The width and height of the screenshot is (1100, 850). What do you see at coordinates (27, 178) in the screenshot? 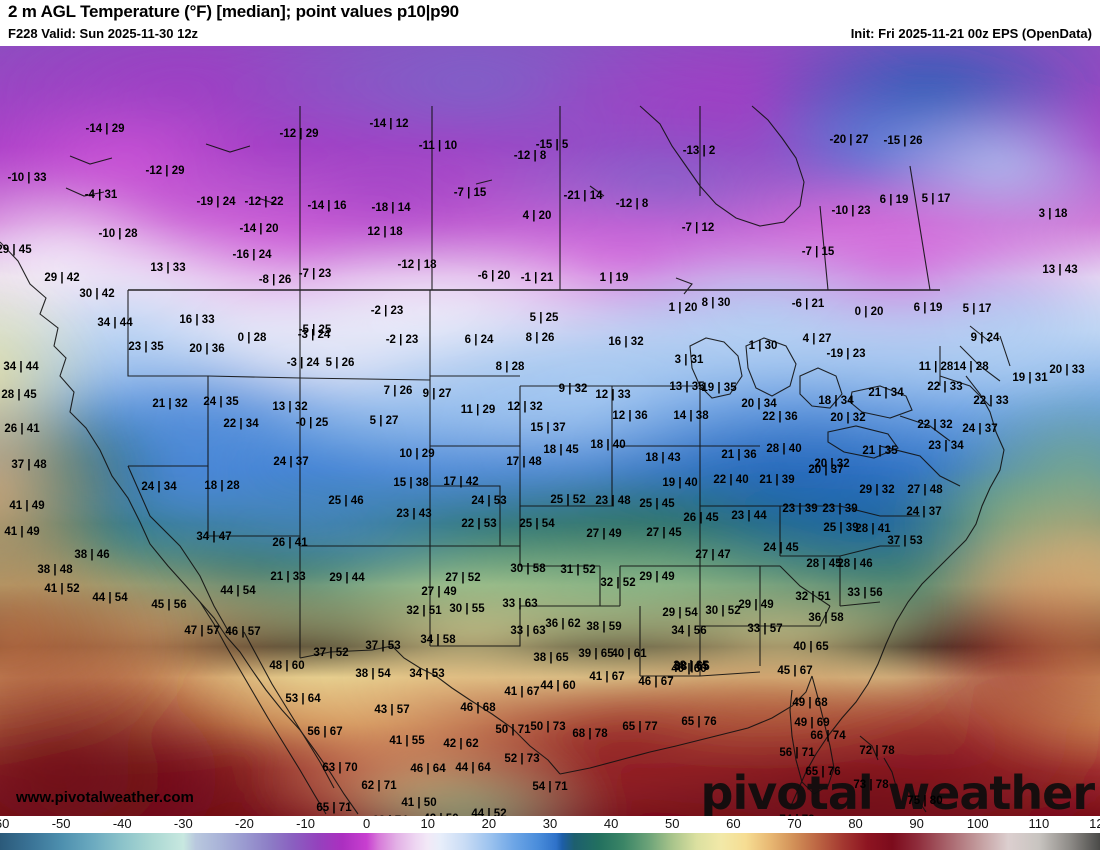
I see `point-value-label: -10 | 33` at bounding box center [27, 178].